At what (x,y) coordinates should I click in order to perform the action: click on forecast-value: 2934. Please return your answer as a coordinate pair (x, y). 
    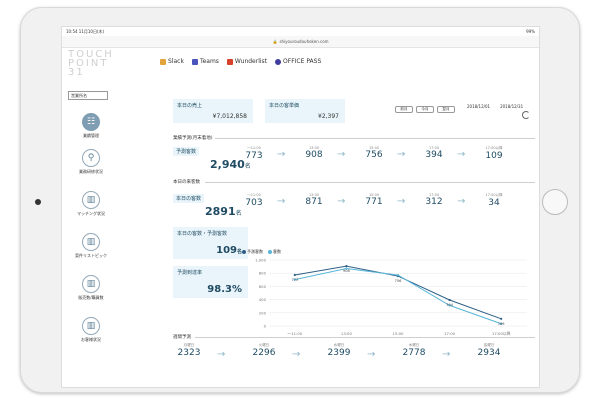
    Looking at the image, I should click on (489, 353).